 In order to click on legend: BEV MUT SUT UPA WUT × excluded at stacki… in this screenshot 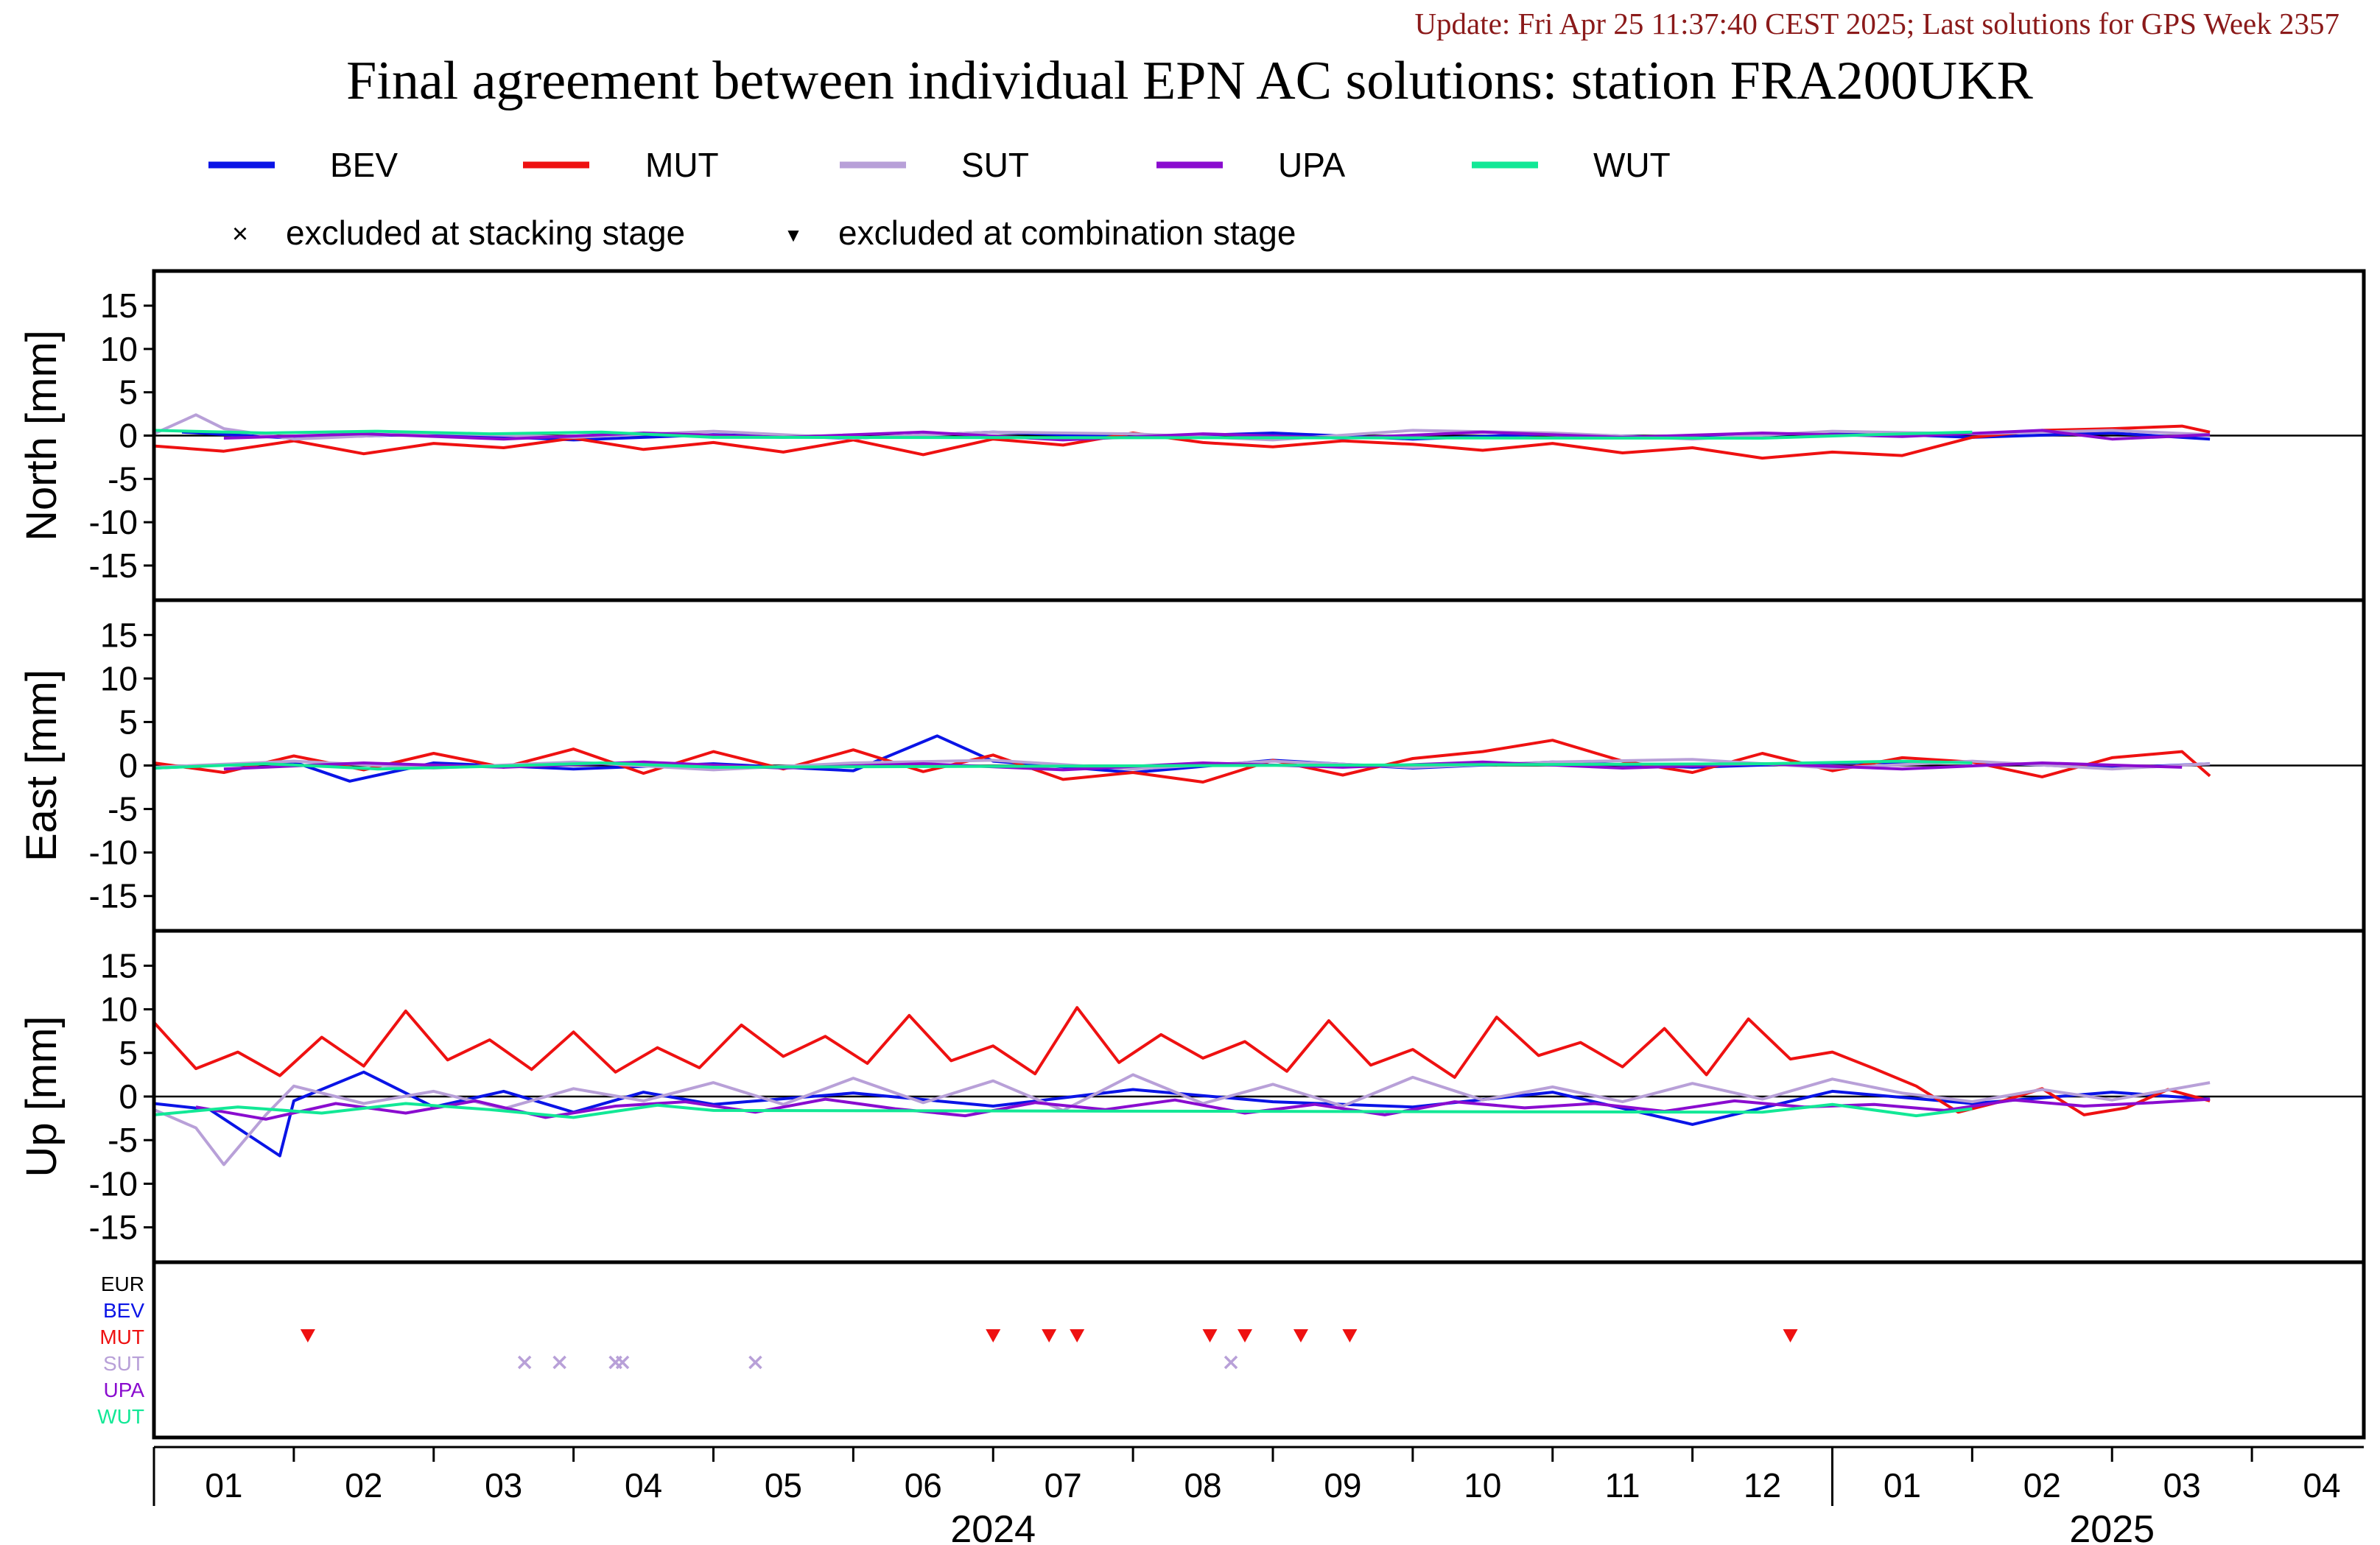, I will do `click(939, 199)`.